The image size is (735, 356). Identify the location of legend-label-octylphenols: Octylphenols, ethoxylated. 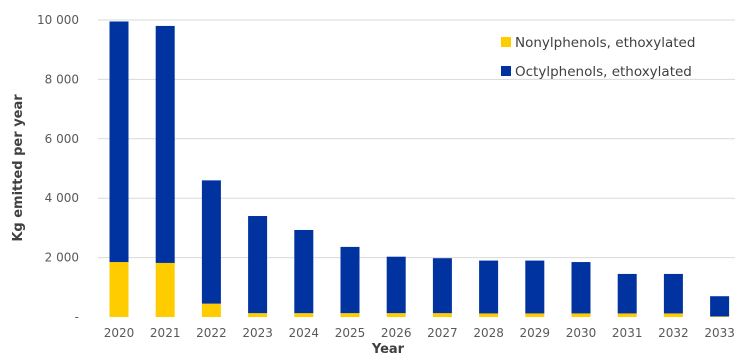
(603, 72).